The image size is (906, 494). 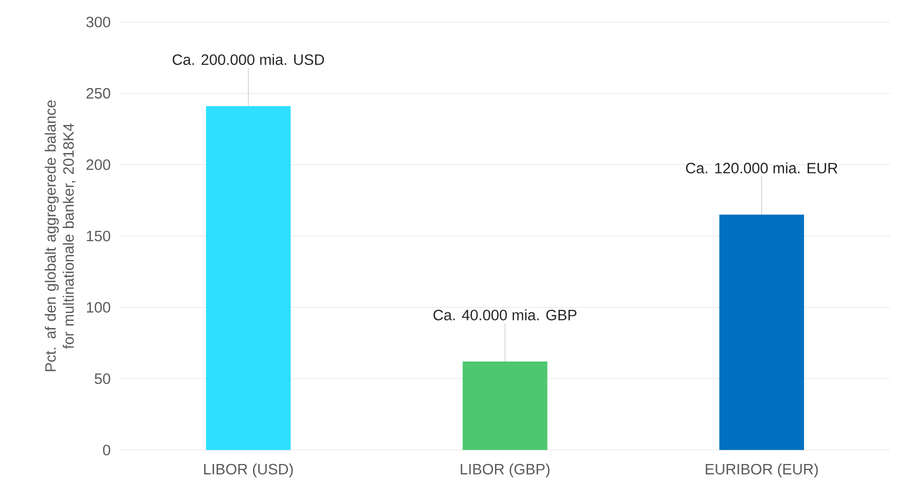 What do you see at coordinates (505, 470) in the screenshot?
I see `x-tick-label: LIBOR (GBP)` at bounding box center [505, 470].